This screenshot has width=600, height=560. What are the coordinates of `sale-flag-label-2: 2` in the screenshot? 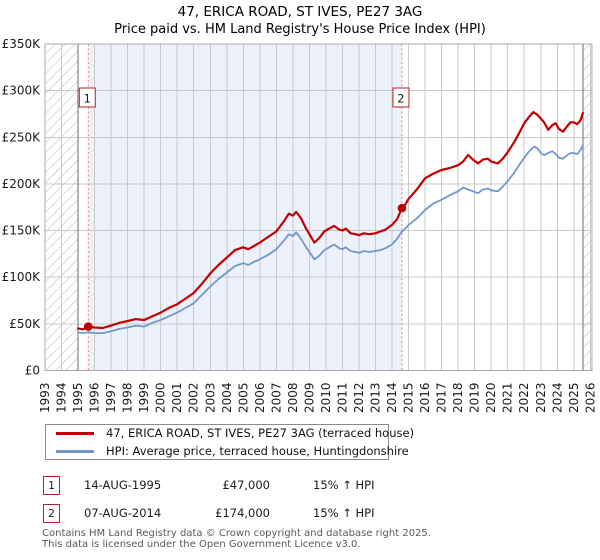 It's located at (400, 99).